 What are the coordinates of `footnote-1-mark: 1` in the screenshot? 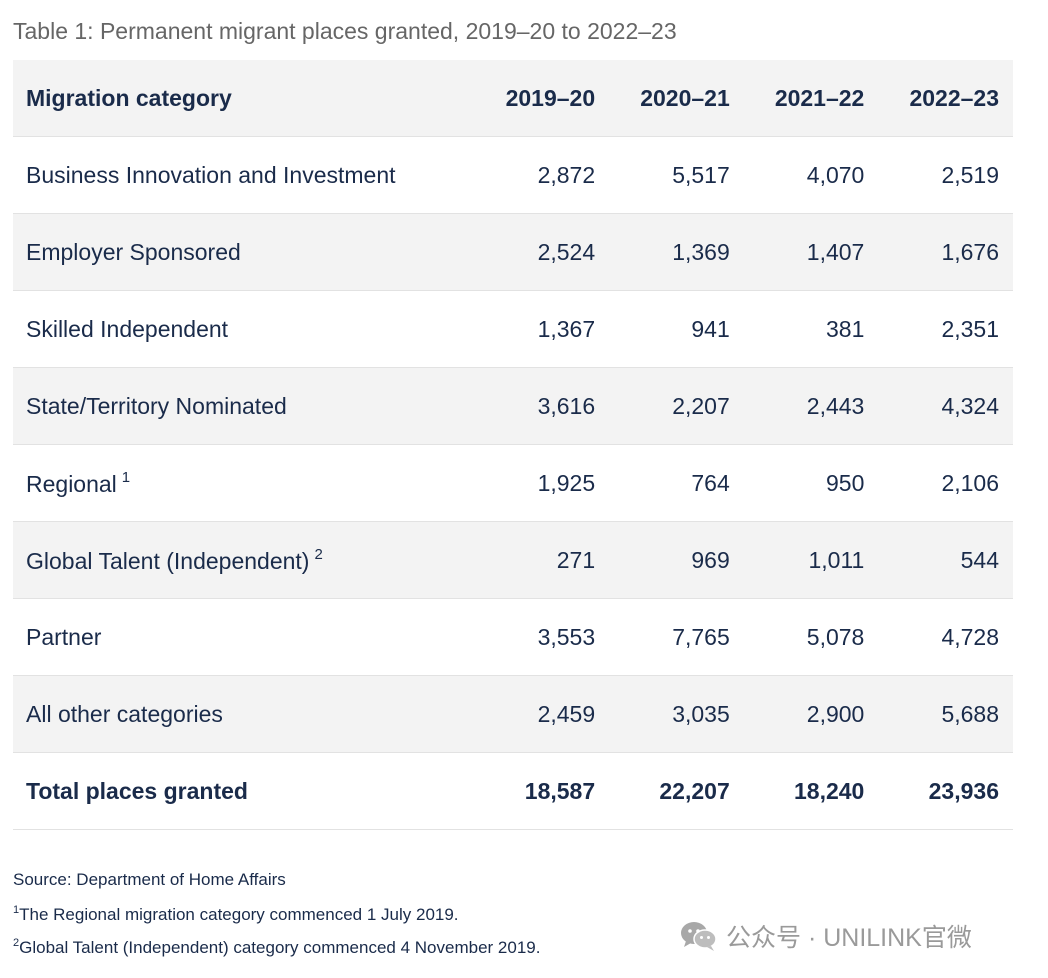 It's located at (16, 910).